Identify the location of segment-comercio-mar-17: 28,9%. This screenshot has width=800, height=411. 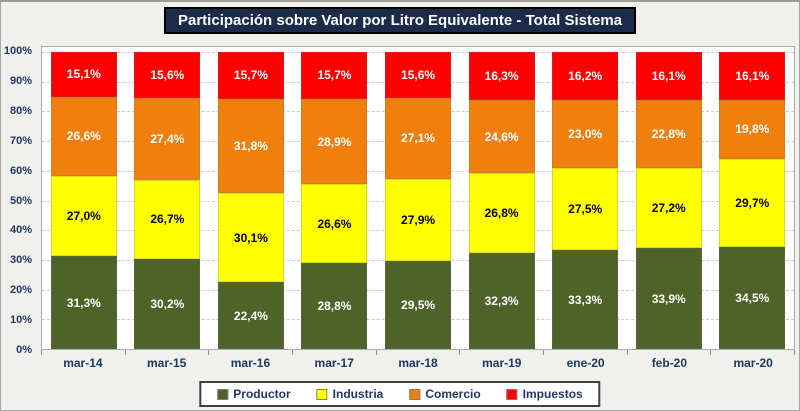
(334, 141).